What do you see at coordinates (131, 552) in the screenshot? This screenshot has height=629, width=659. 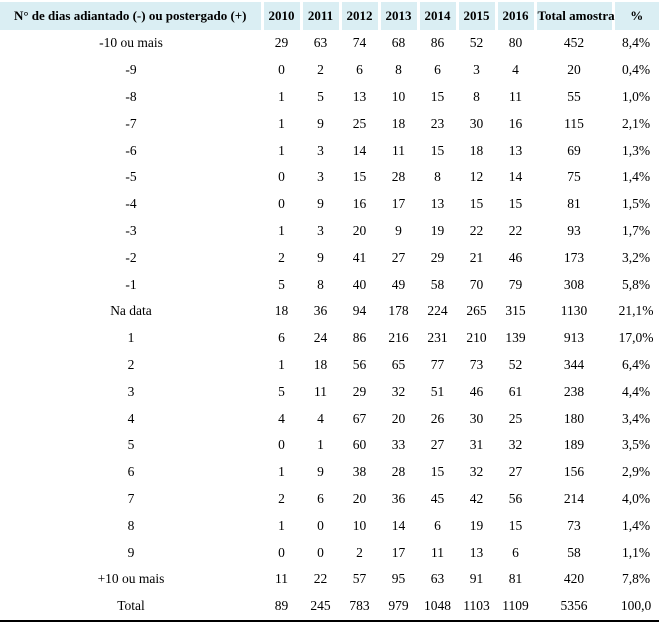 I see `row-label: 9` at bounding box center [131, 552].